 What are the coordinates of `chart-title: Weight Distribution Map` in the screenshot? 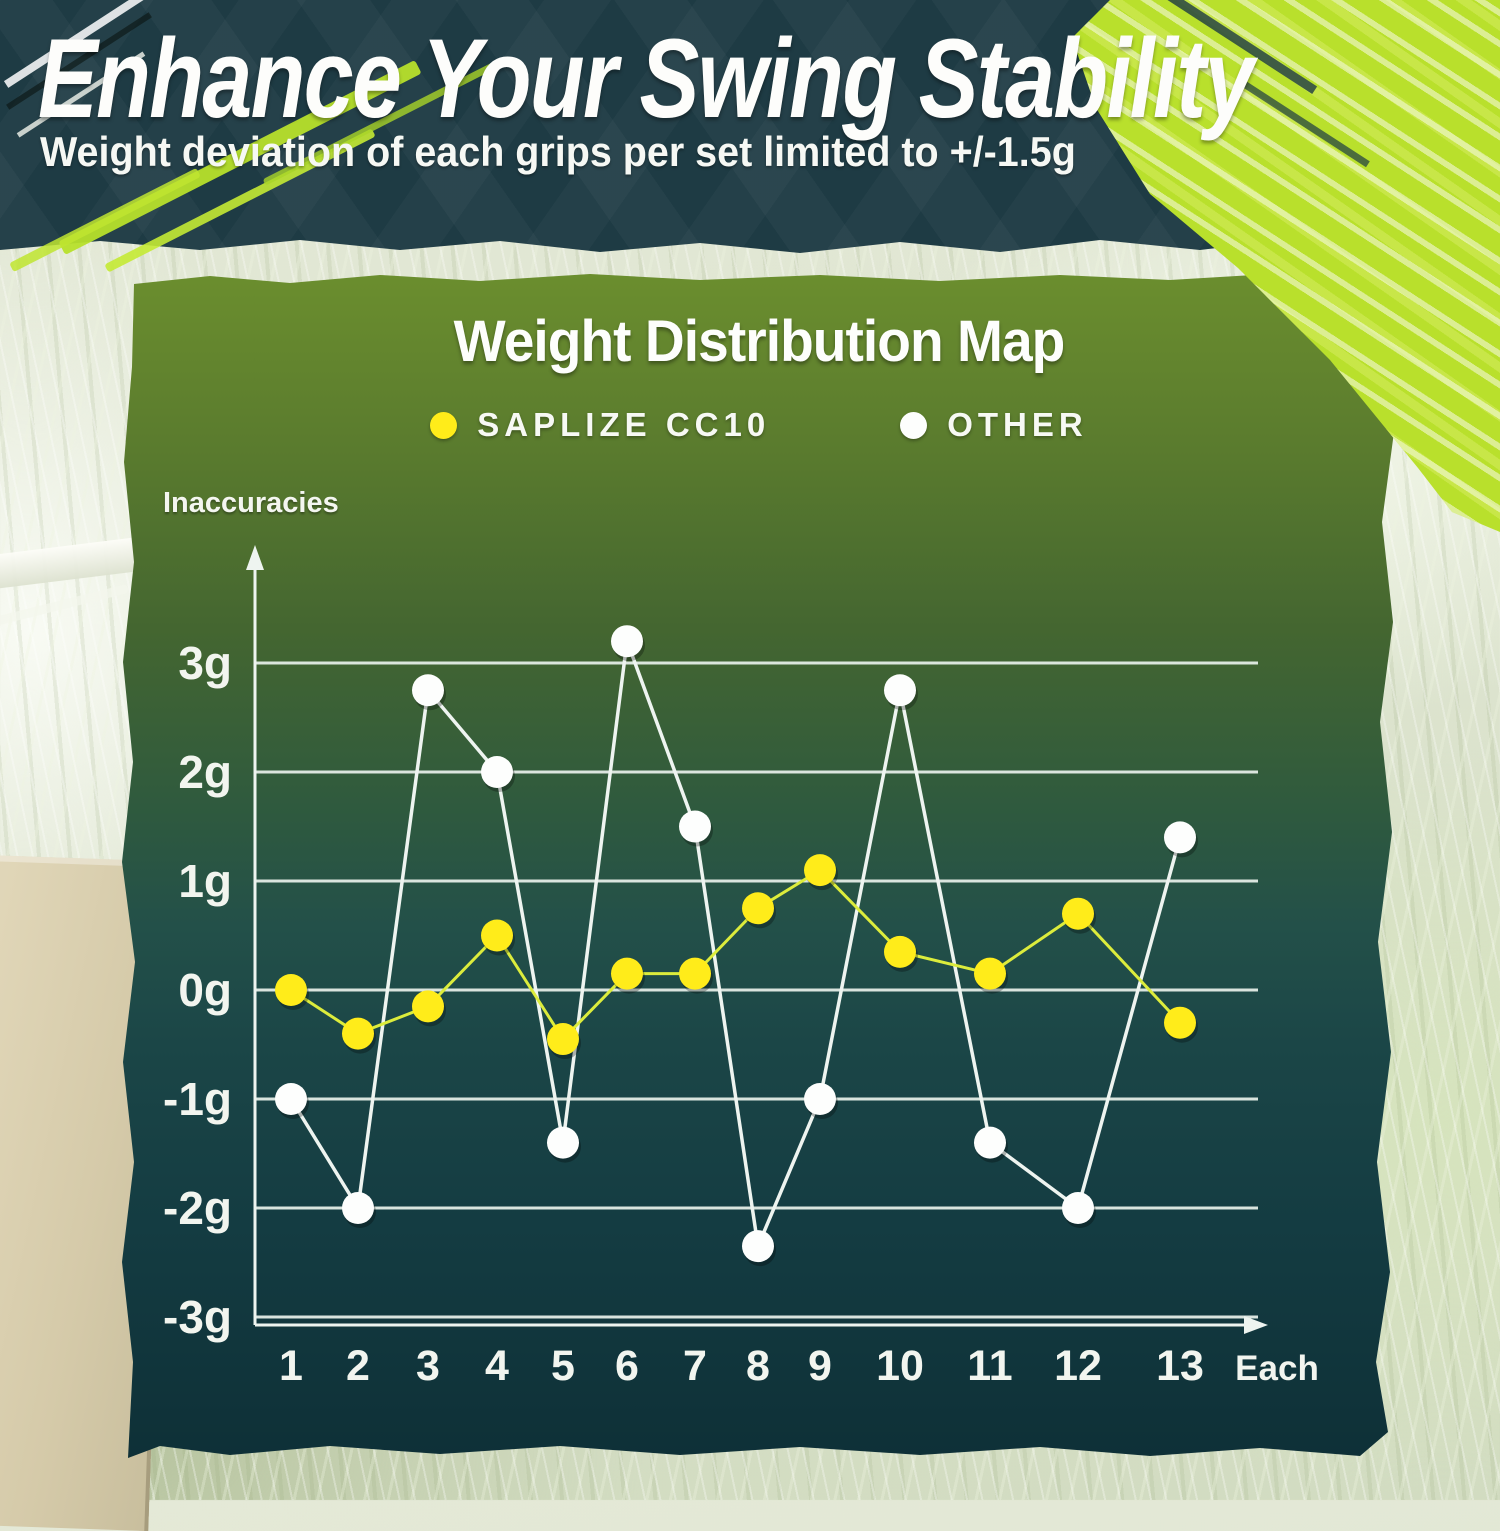 It's located at (759, 341).